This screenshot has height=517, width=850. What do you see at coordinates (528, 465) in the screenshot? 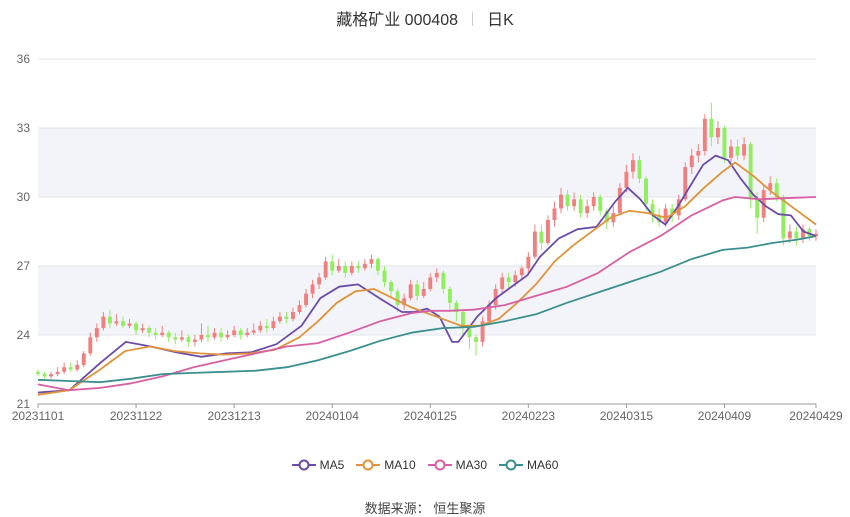
I see `legend-item-ma60: MA60` at bounding box center [528, 465].